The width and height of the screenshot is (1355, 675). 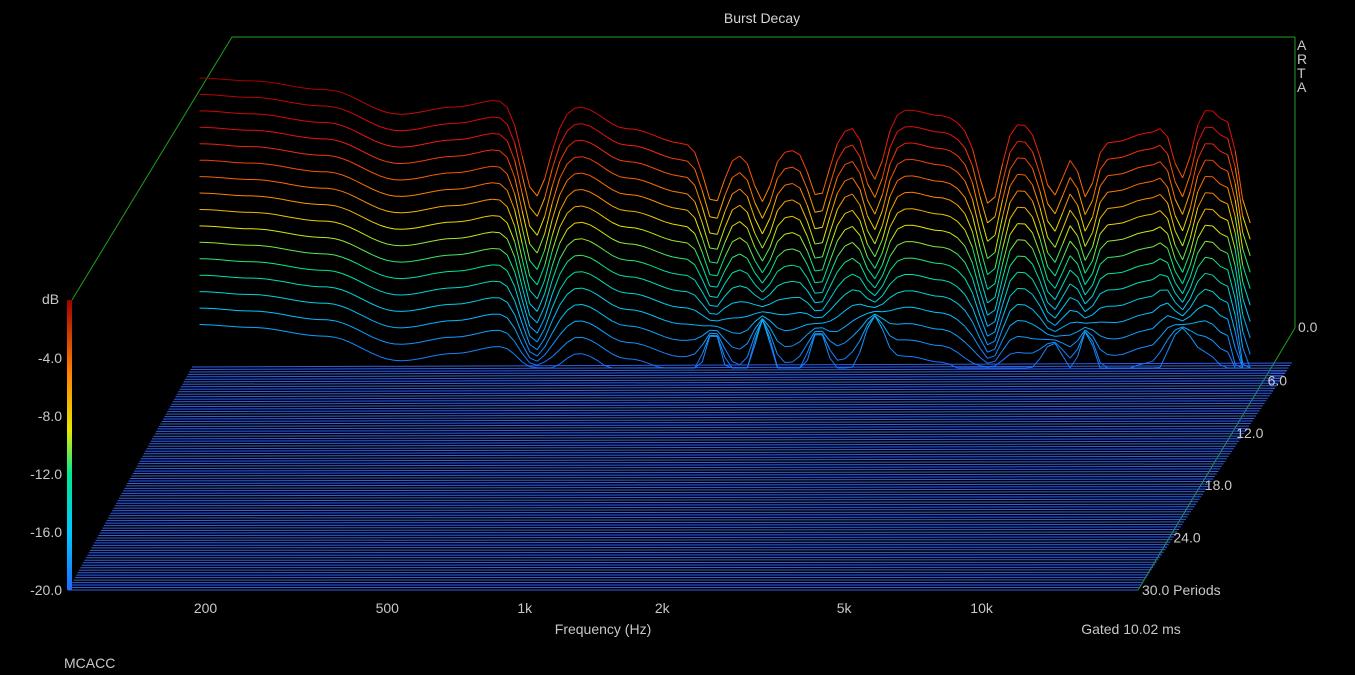 What do you see at coordinates (152, 168) in the screenshot?
I see `frame-left-diagonal` at bounding box center [152, 168].